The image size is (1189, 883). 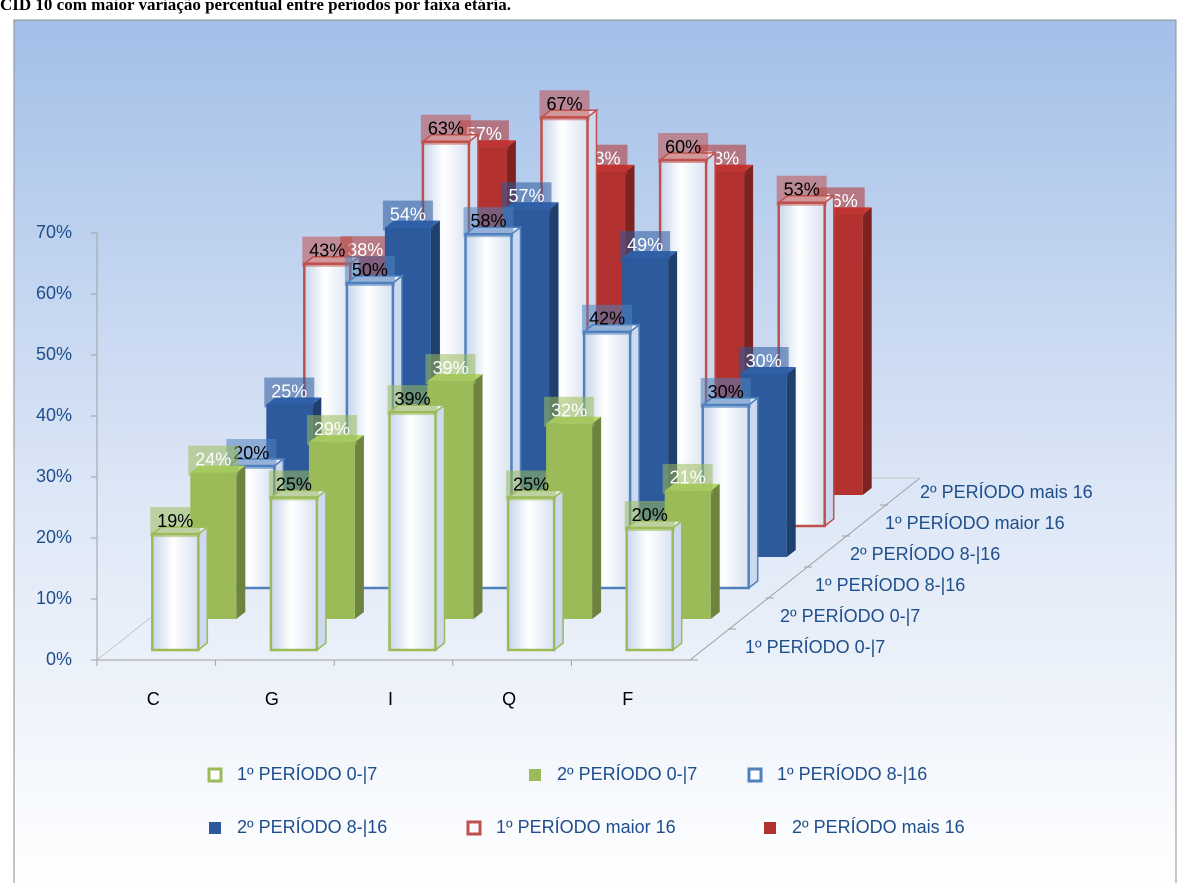 I want to click on legend-label: 2º PERÍODO mais 16, so click(x=878, y=827).